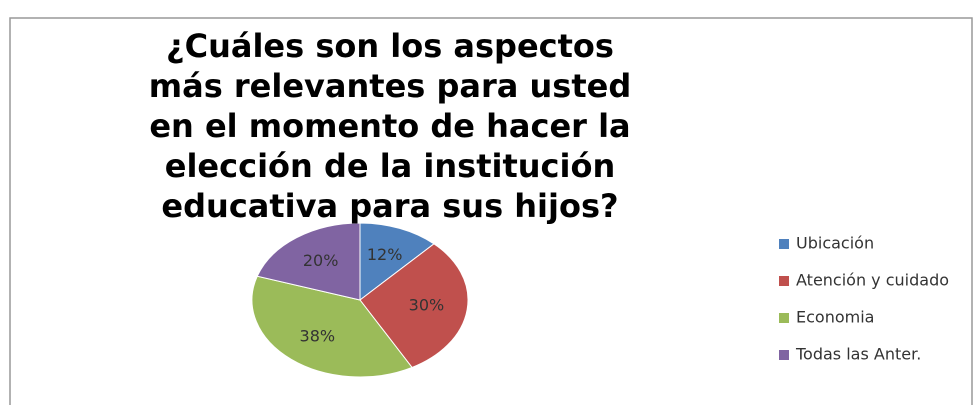 The height and width of the screenshot is (405, 976). Describe the element at coordinates (427, 304) in the screenshot. I see `data-label: 30%` at that location.